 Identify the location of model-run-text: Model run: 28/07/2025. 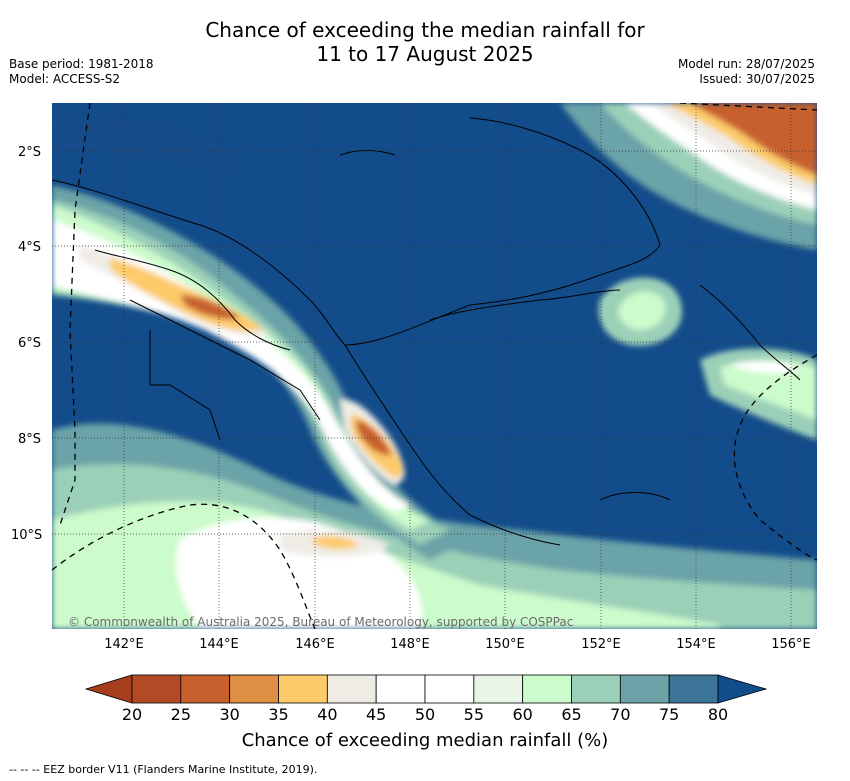
(746, 64).